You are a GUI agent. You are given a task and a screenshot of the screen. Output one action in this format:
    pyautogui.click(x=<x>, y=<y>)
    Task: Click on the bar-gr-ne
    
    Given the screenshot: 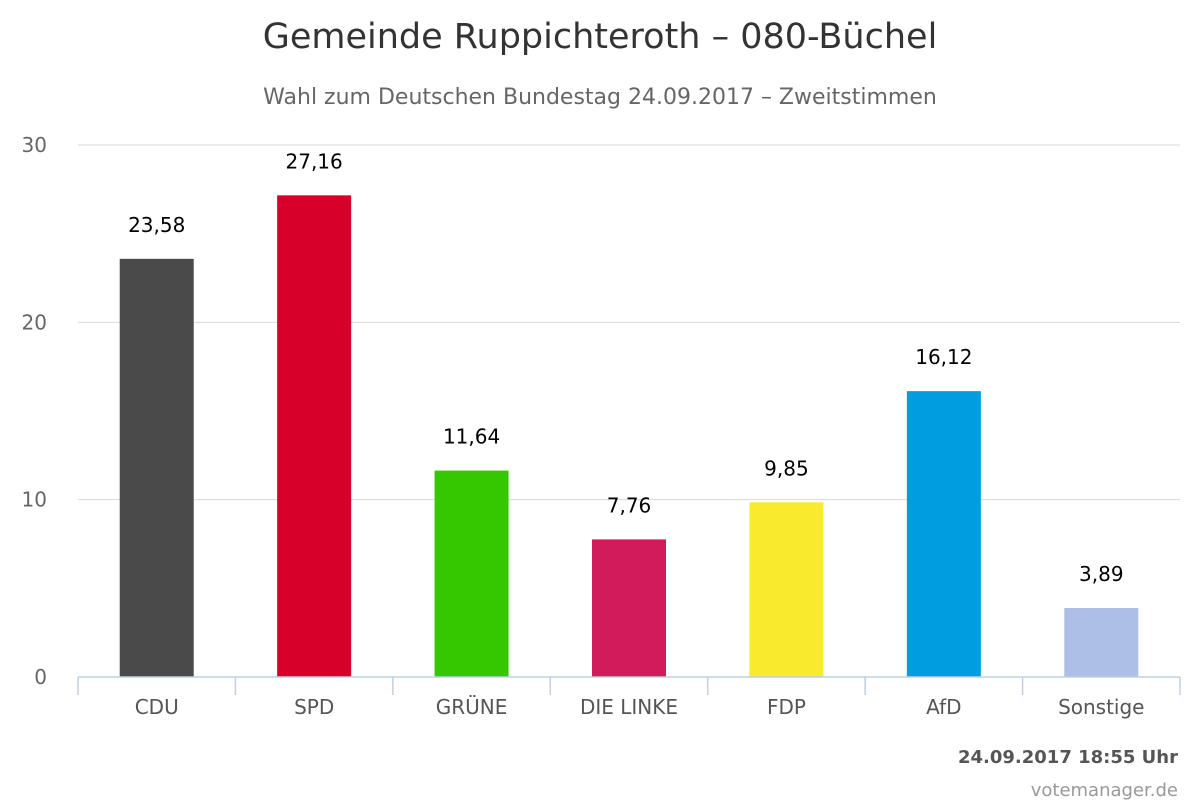 What is the action you would take?
    pyautogui.click(x=471, y=573)
    